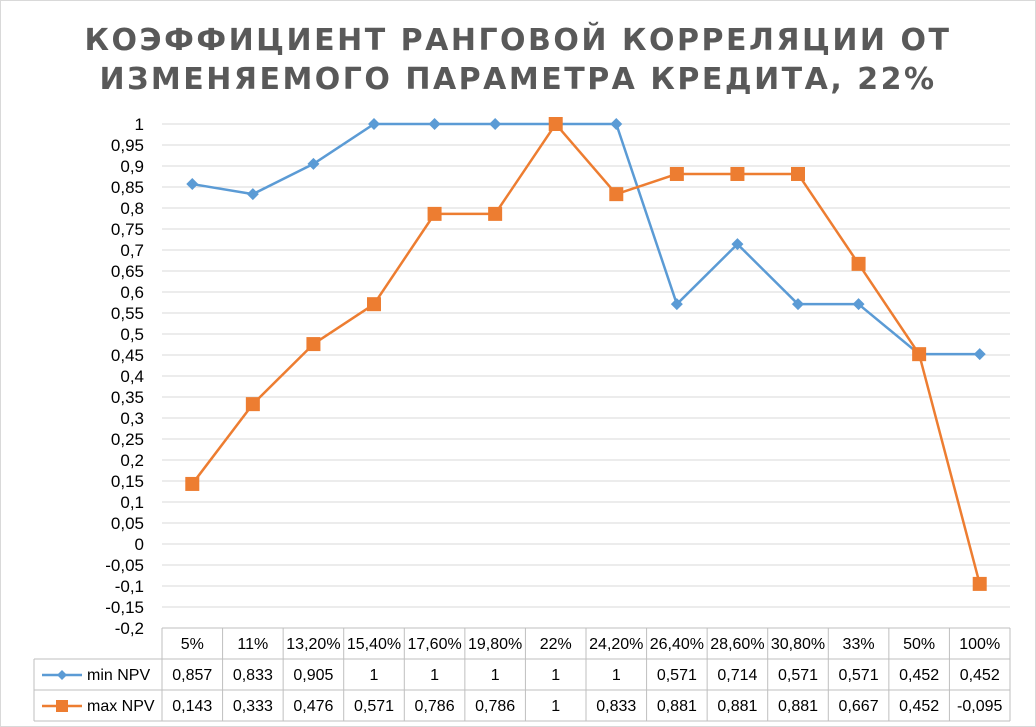 The height and width of the screenshot is (727, 1036). I want to click on x-tick-label: 28,60%, so click(737, 644).